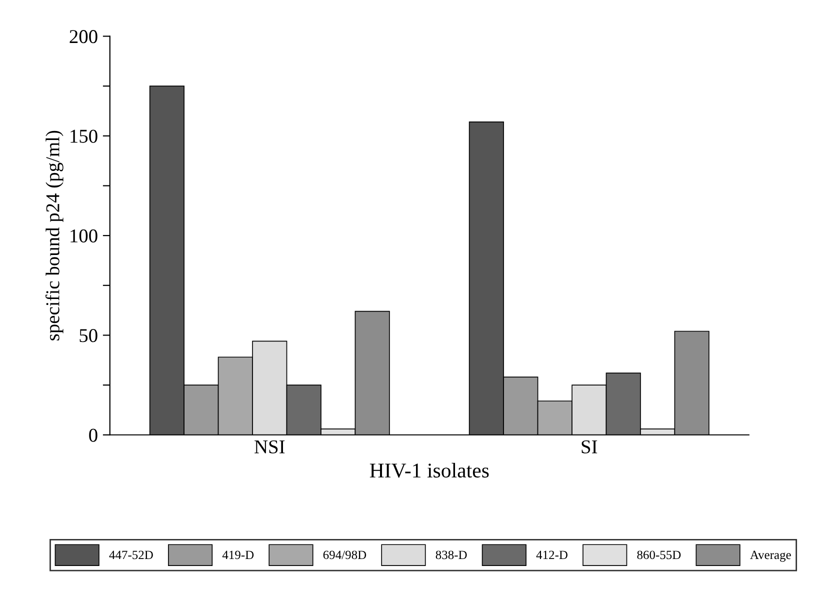 Image resolution: width=814 pixels, height=604 pixels. I want to click on x-tick-label: NSI, so click(269, 447).